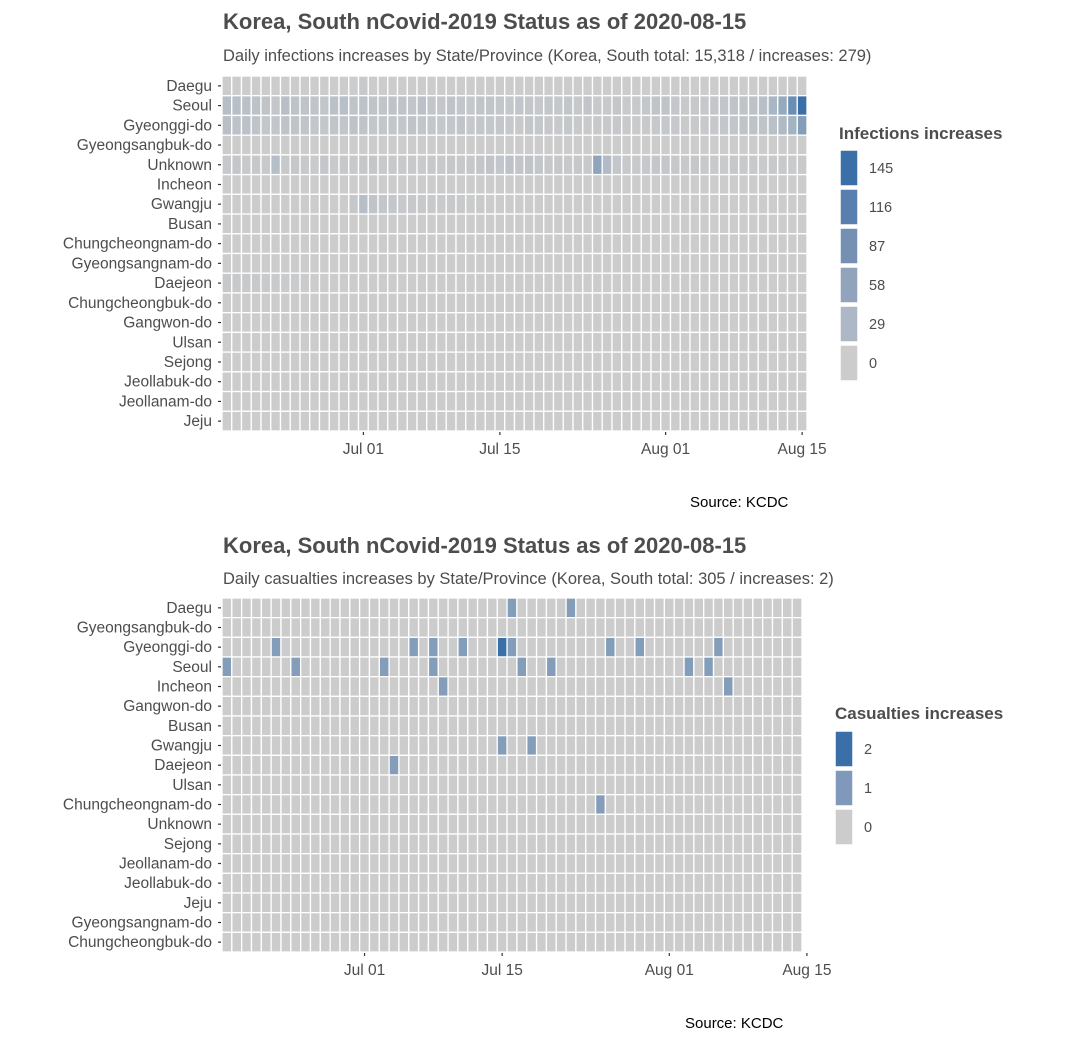 This screenshot has width=1069, height=1041. What do you see at coordinates (190, 726) in the screenshot?
I see `y-tick-label: Busan` at bounding box center [190, 726].